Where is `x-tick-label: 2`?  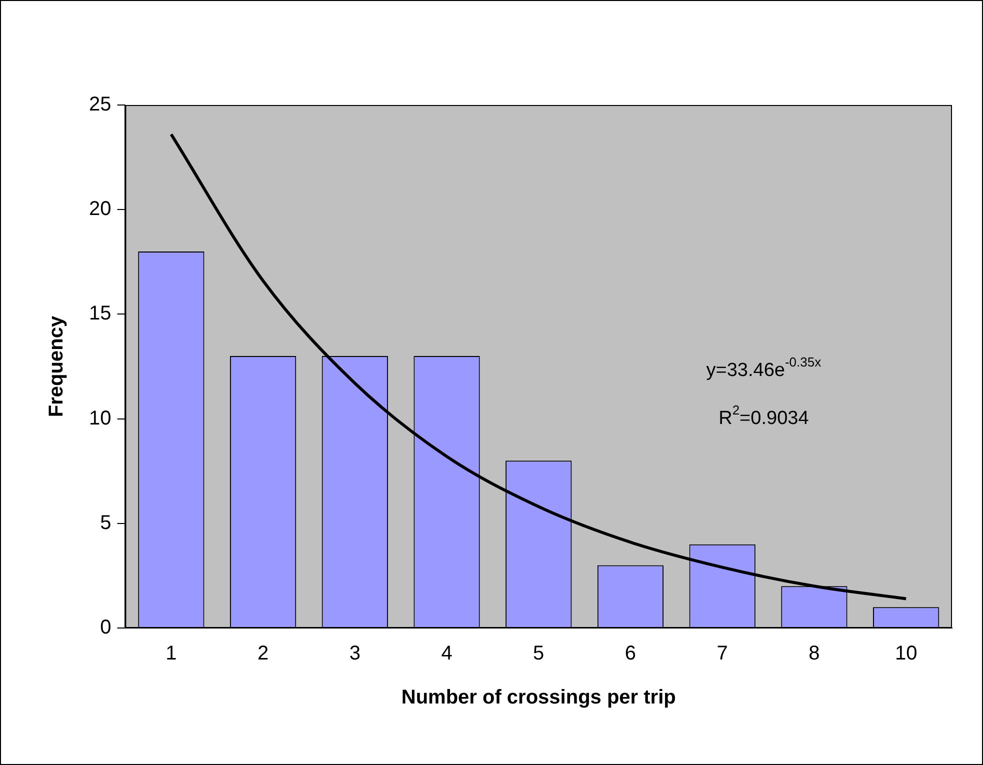 x-tick-label: 2 is located at coordinates (263, 653).